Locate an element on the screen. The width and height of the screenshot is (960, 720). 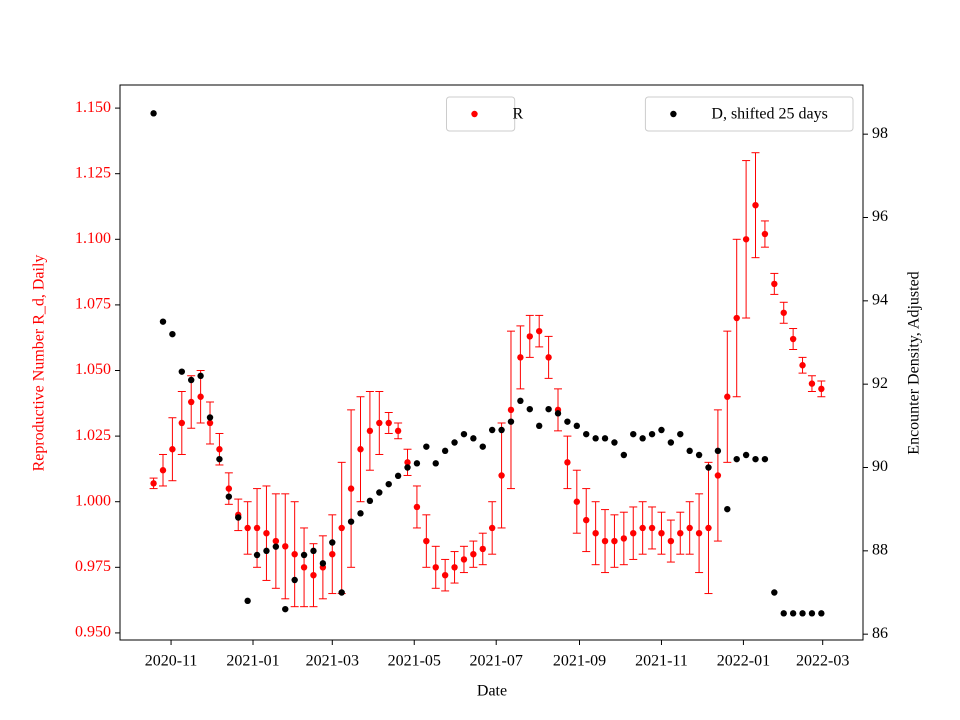
legend-box is located at coordinates (481, 114).